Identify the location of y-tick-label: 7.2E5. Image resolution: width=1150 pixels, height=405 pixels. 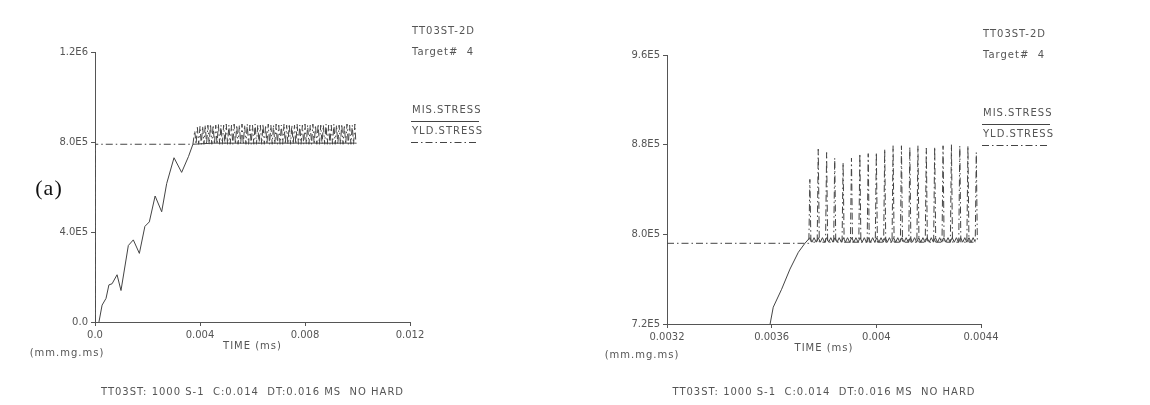
(645, 323).